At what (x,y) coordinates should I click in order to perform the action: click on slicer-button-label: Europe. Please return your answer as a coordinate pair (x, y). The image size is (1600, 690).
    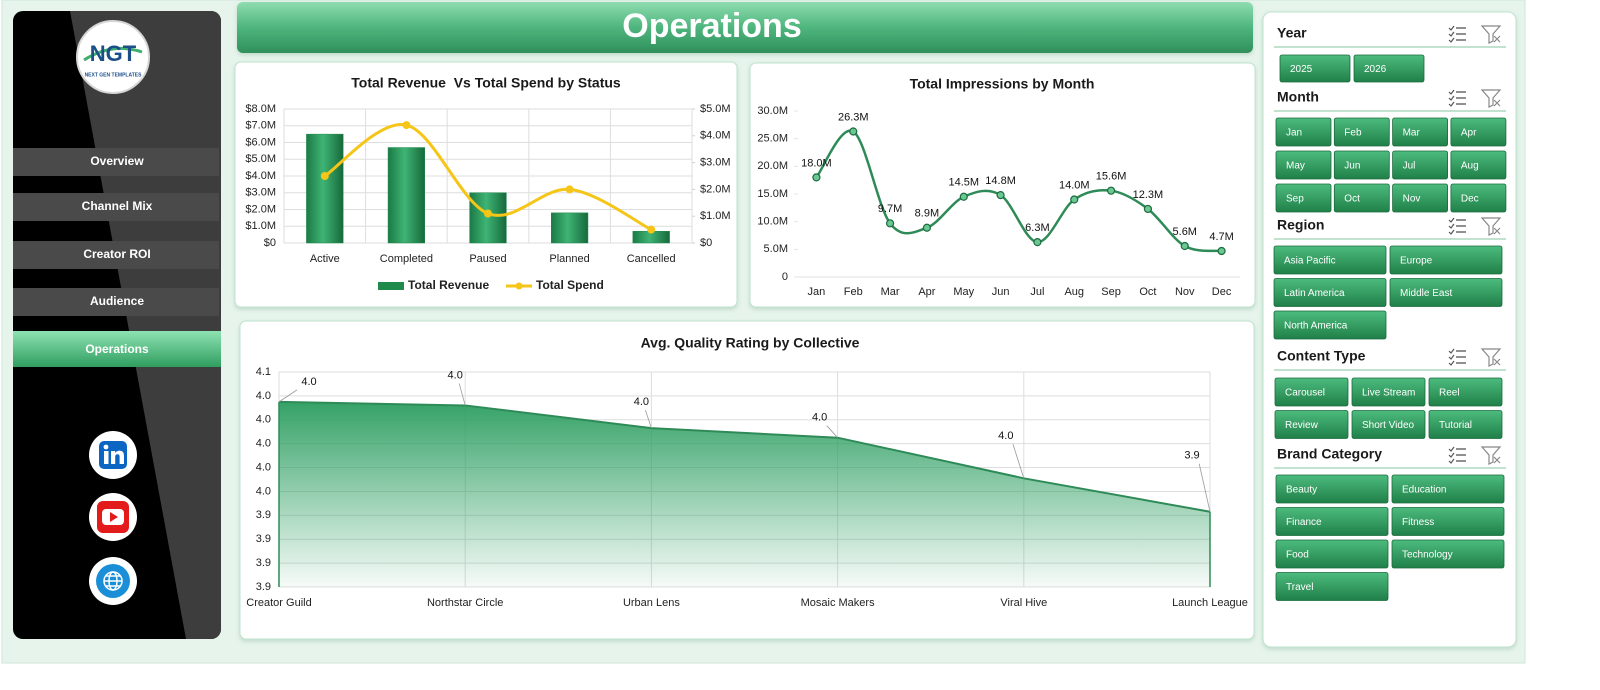
    Looking at the image, I should click on (1416, 261).